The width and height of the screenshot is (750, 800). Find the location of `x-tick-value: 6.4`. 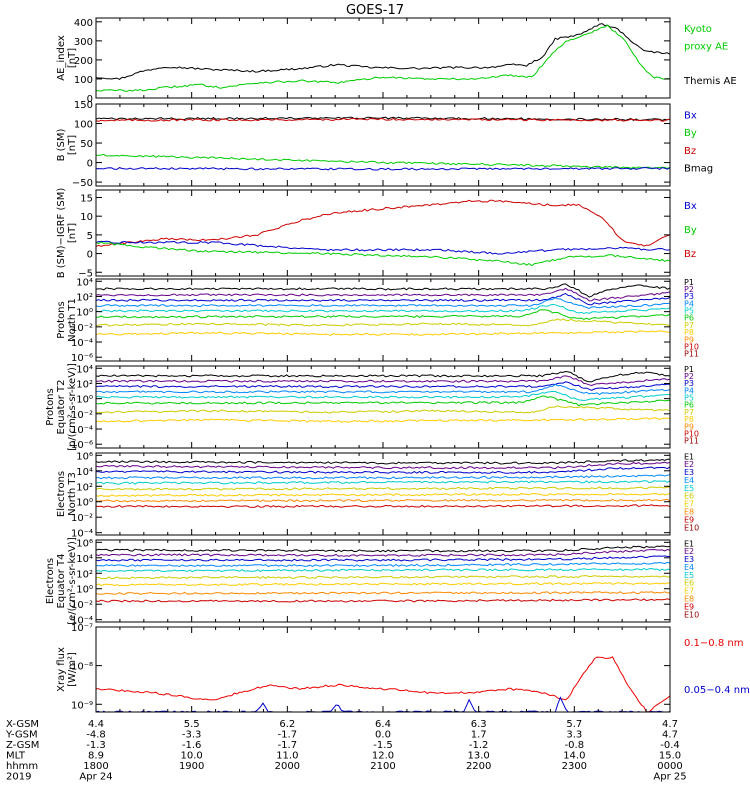

x-tick-value: 6.4 is located at coordinates (383, 724).